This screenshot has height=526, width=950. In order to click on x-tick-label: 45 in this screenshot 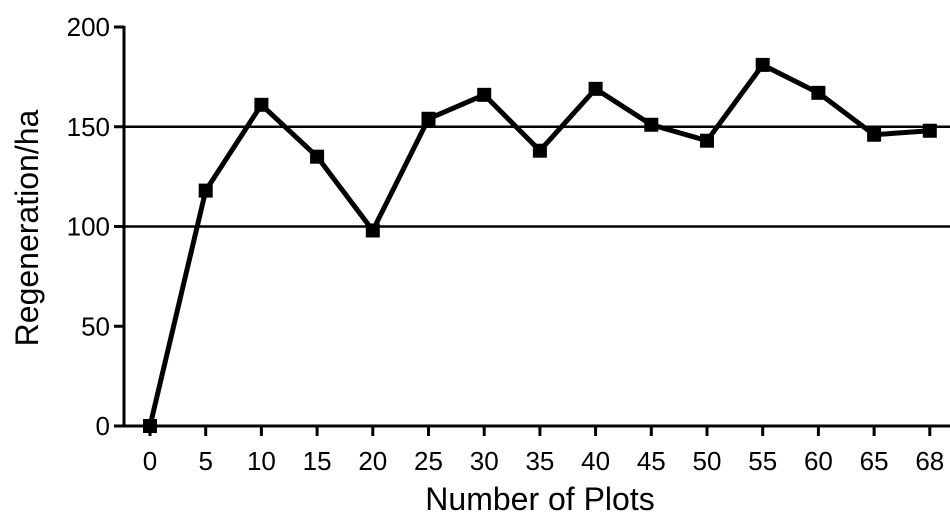, I will do `click(651, 461)`.